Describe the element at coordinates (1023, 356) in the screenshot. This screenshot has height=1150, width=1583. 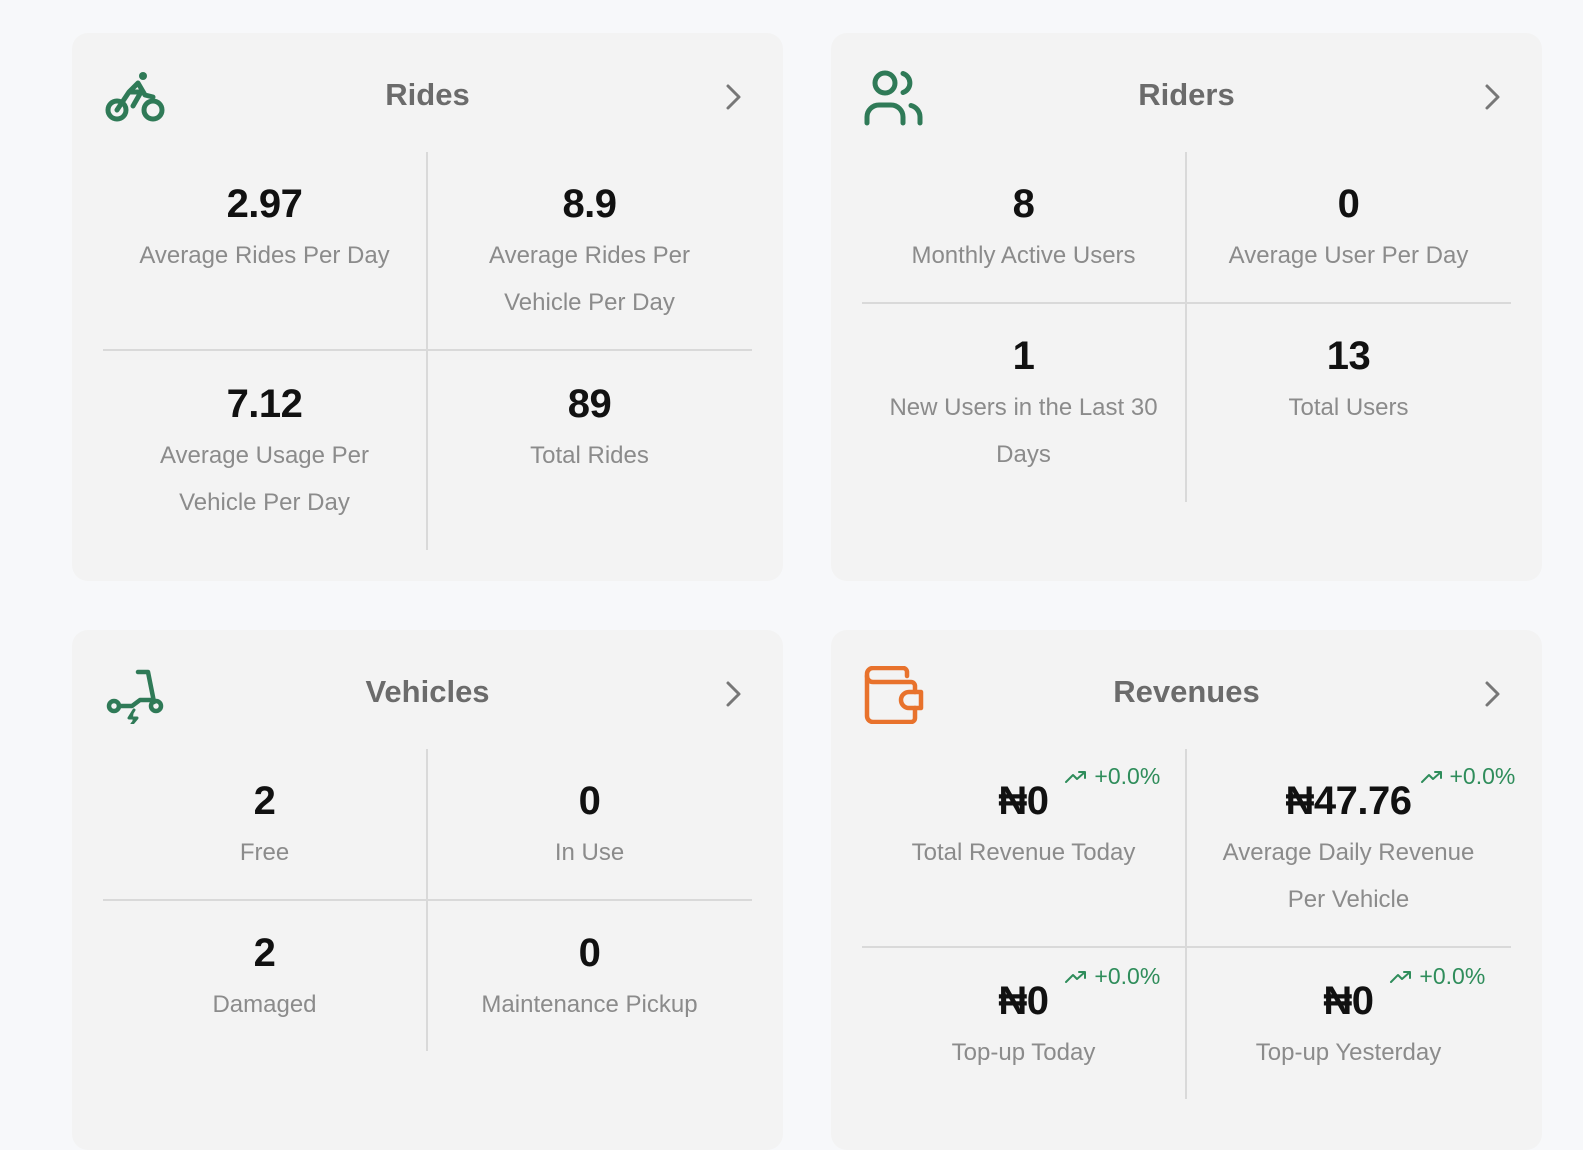
I see `stat-value: 1` at that location.